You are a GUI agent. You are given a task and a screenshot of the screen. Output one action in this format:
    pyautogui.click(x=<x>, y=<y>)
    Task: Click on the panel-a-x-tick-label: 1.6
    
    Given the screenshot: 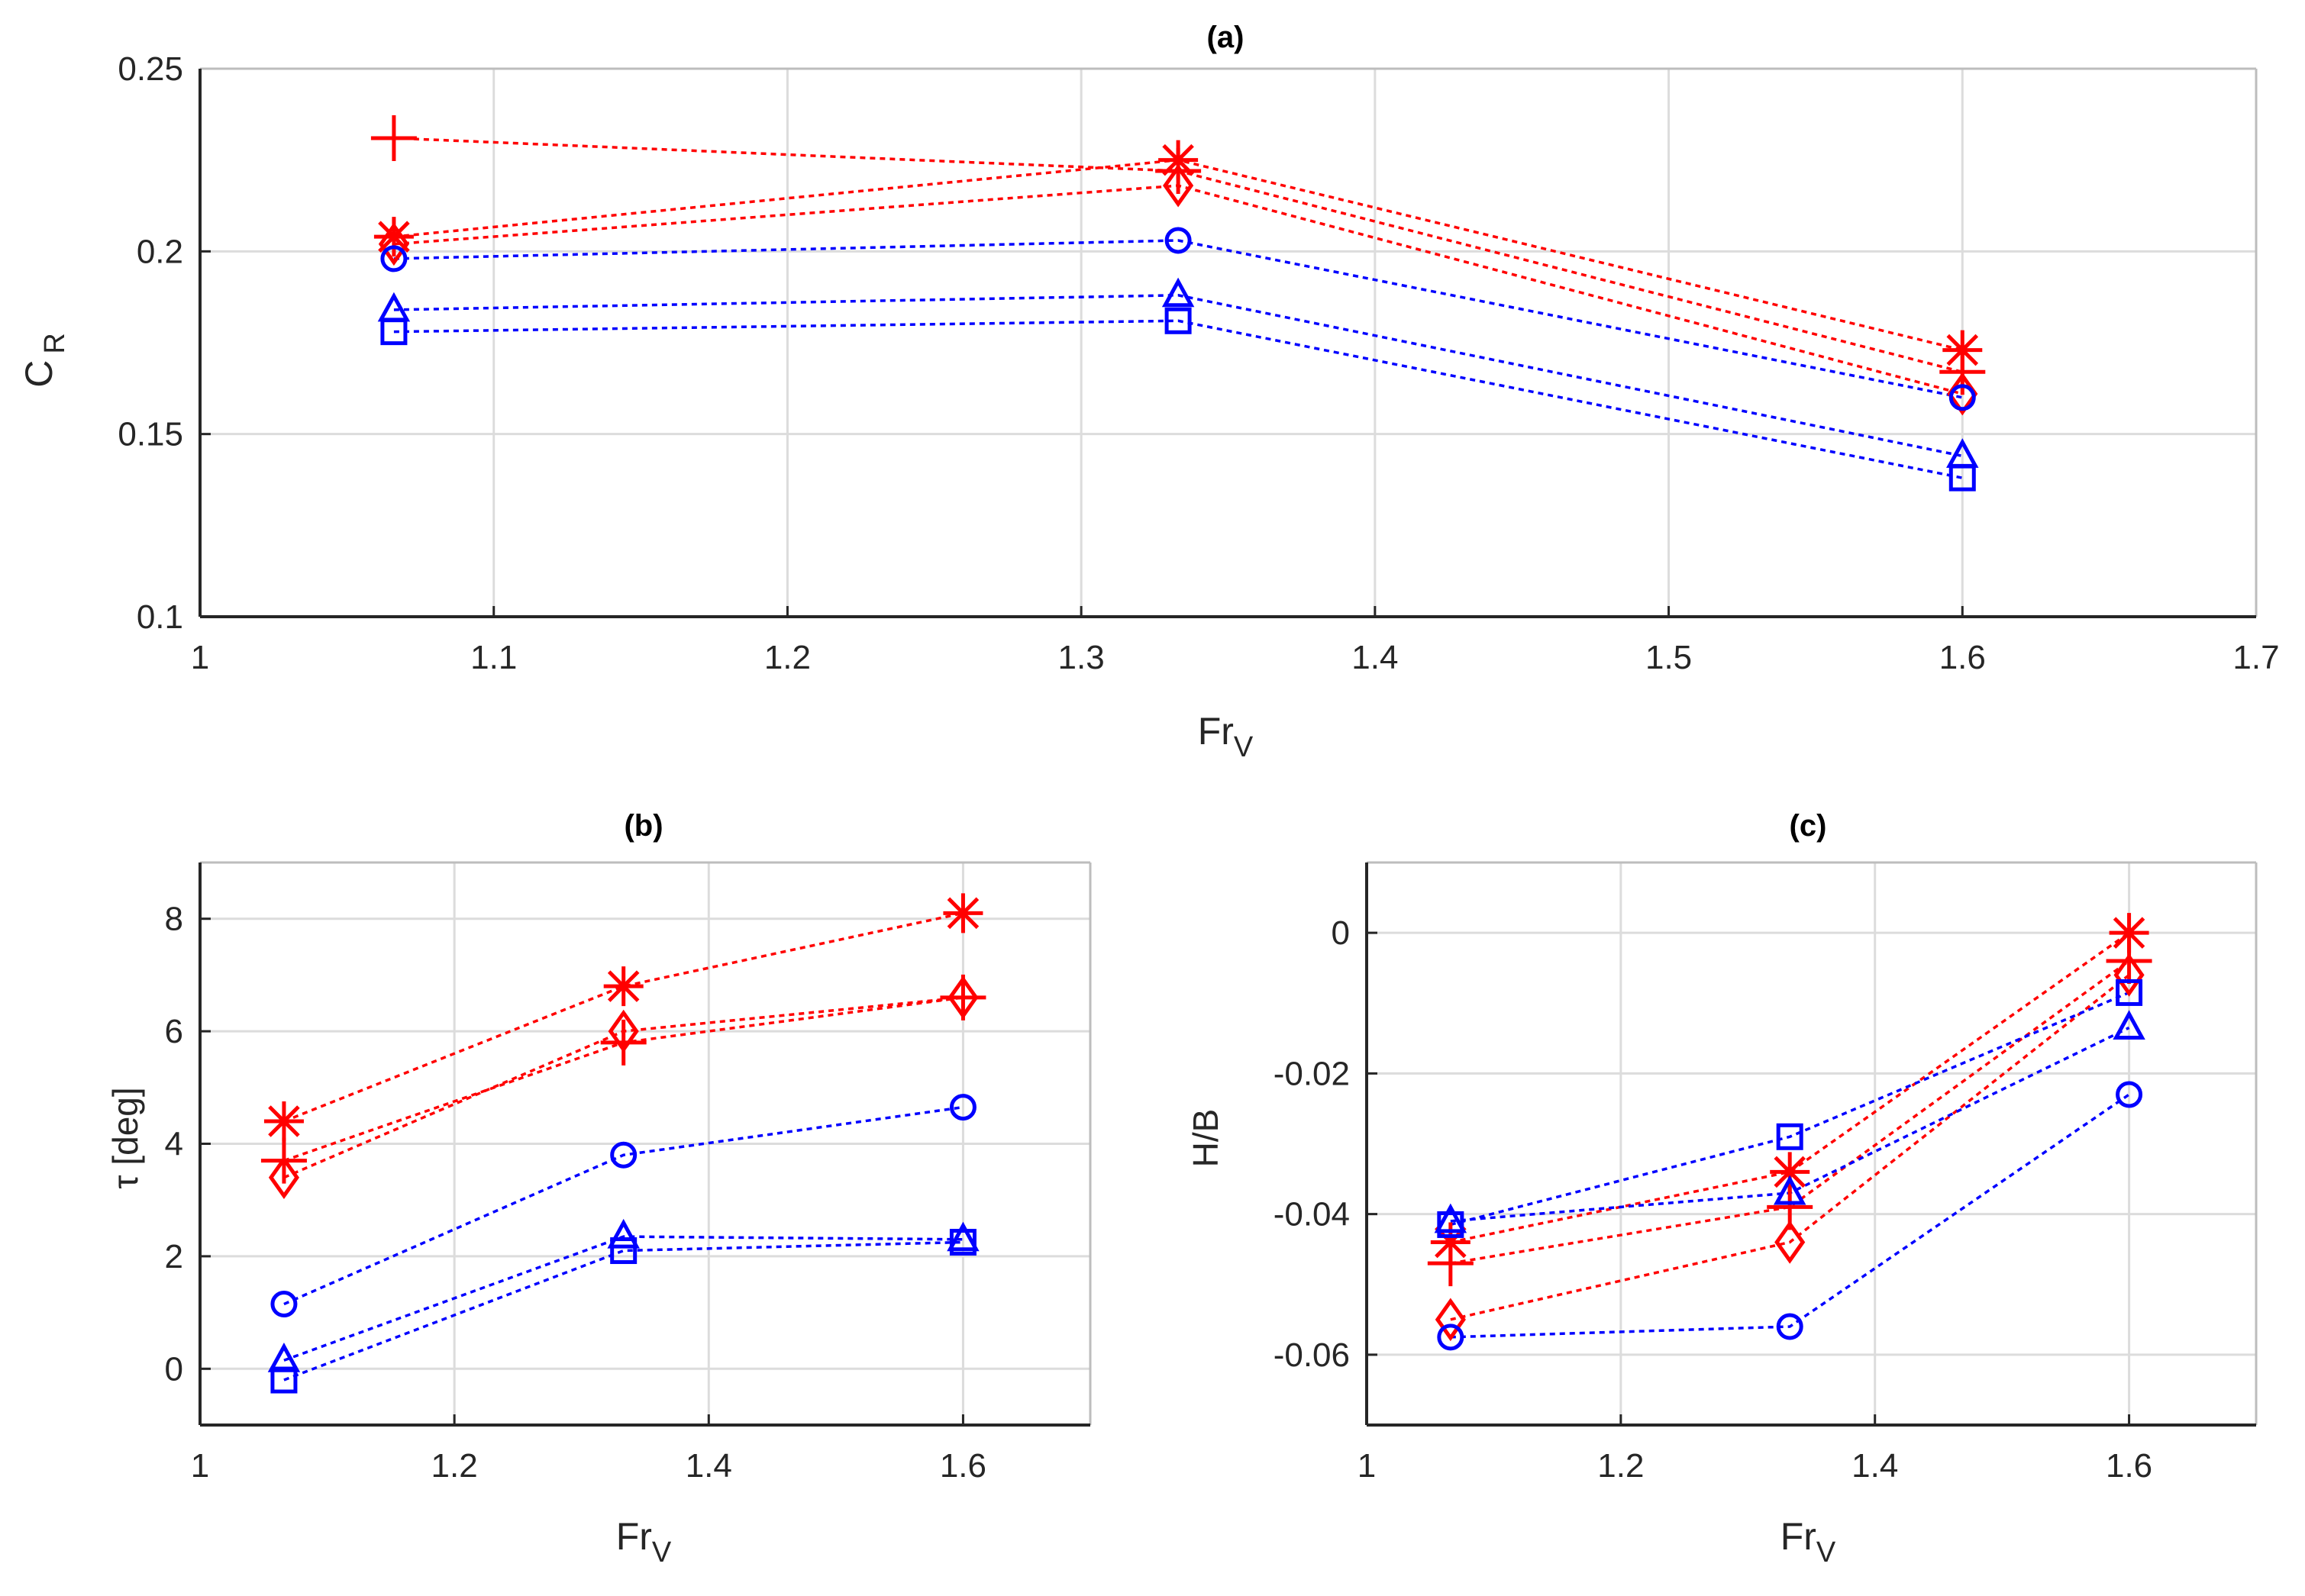 What is the action you would take?
    pyautogui.click(x=1963, y=657)
    